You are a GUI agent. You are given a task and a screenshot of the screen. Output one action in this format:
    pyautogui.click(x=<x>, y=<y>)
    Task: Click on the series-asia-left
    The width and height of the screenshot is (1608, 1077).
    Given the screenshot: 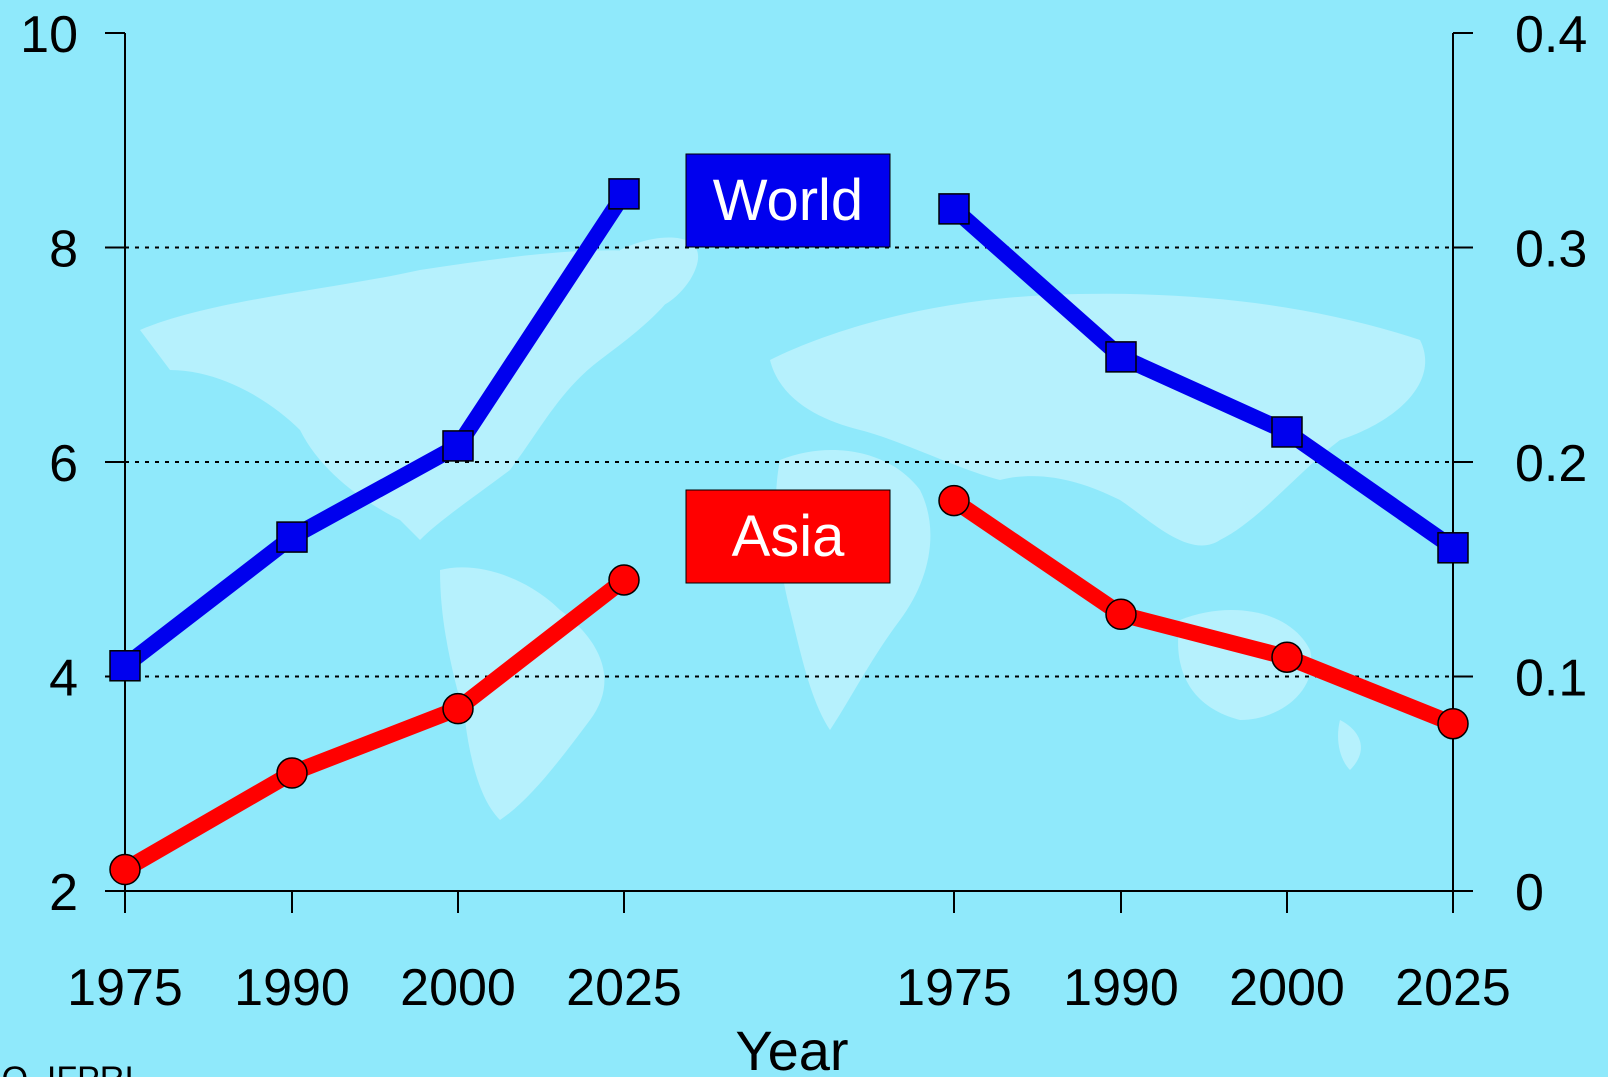 What is the action you would take?
    pyautogui.click(x=374, y=725)
    